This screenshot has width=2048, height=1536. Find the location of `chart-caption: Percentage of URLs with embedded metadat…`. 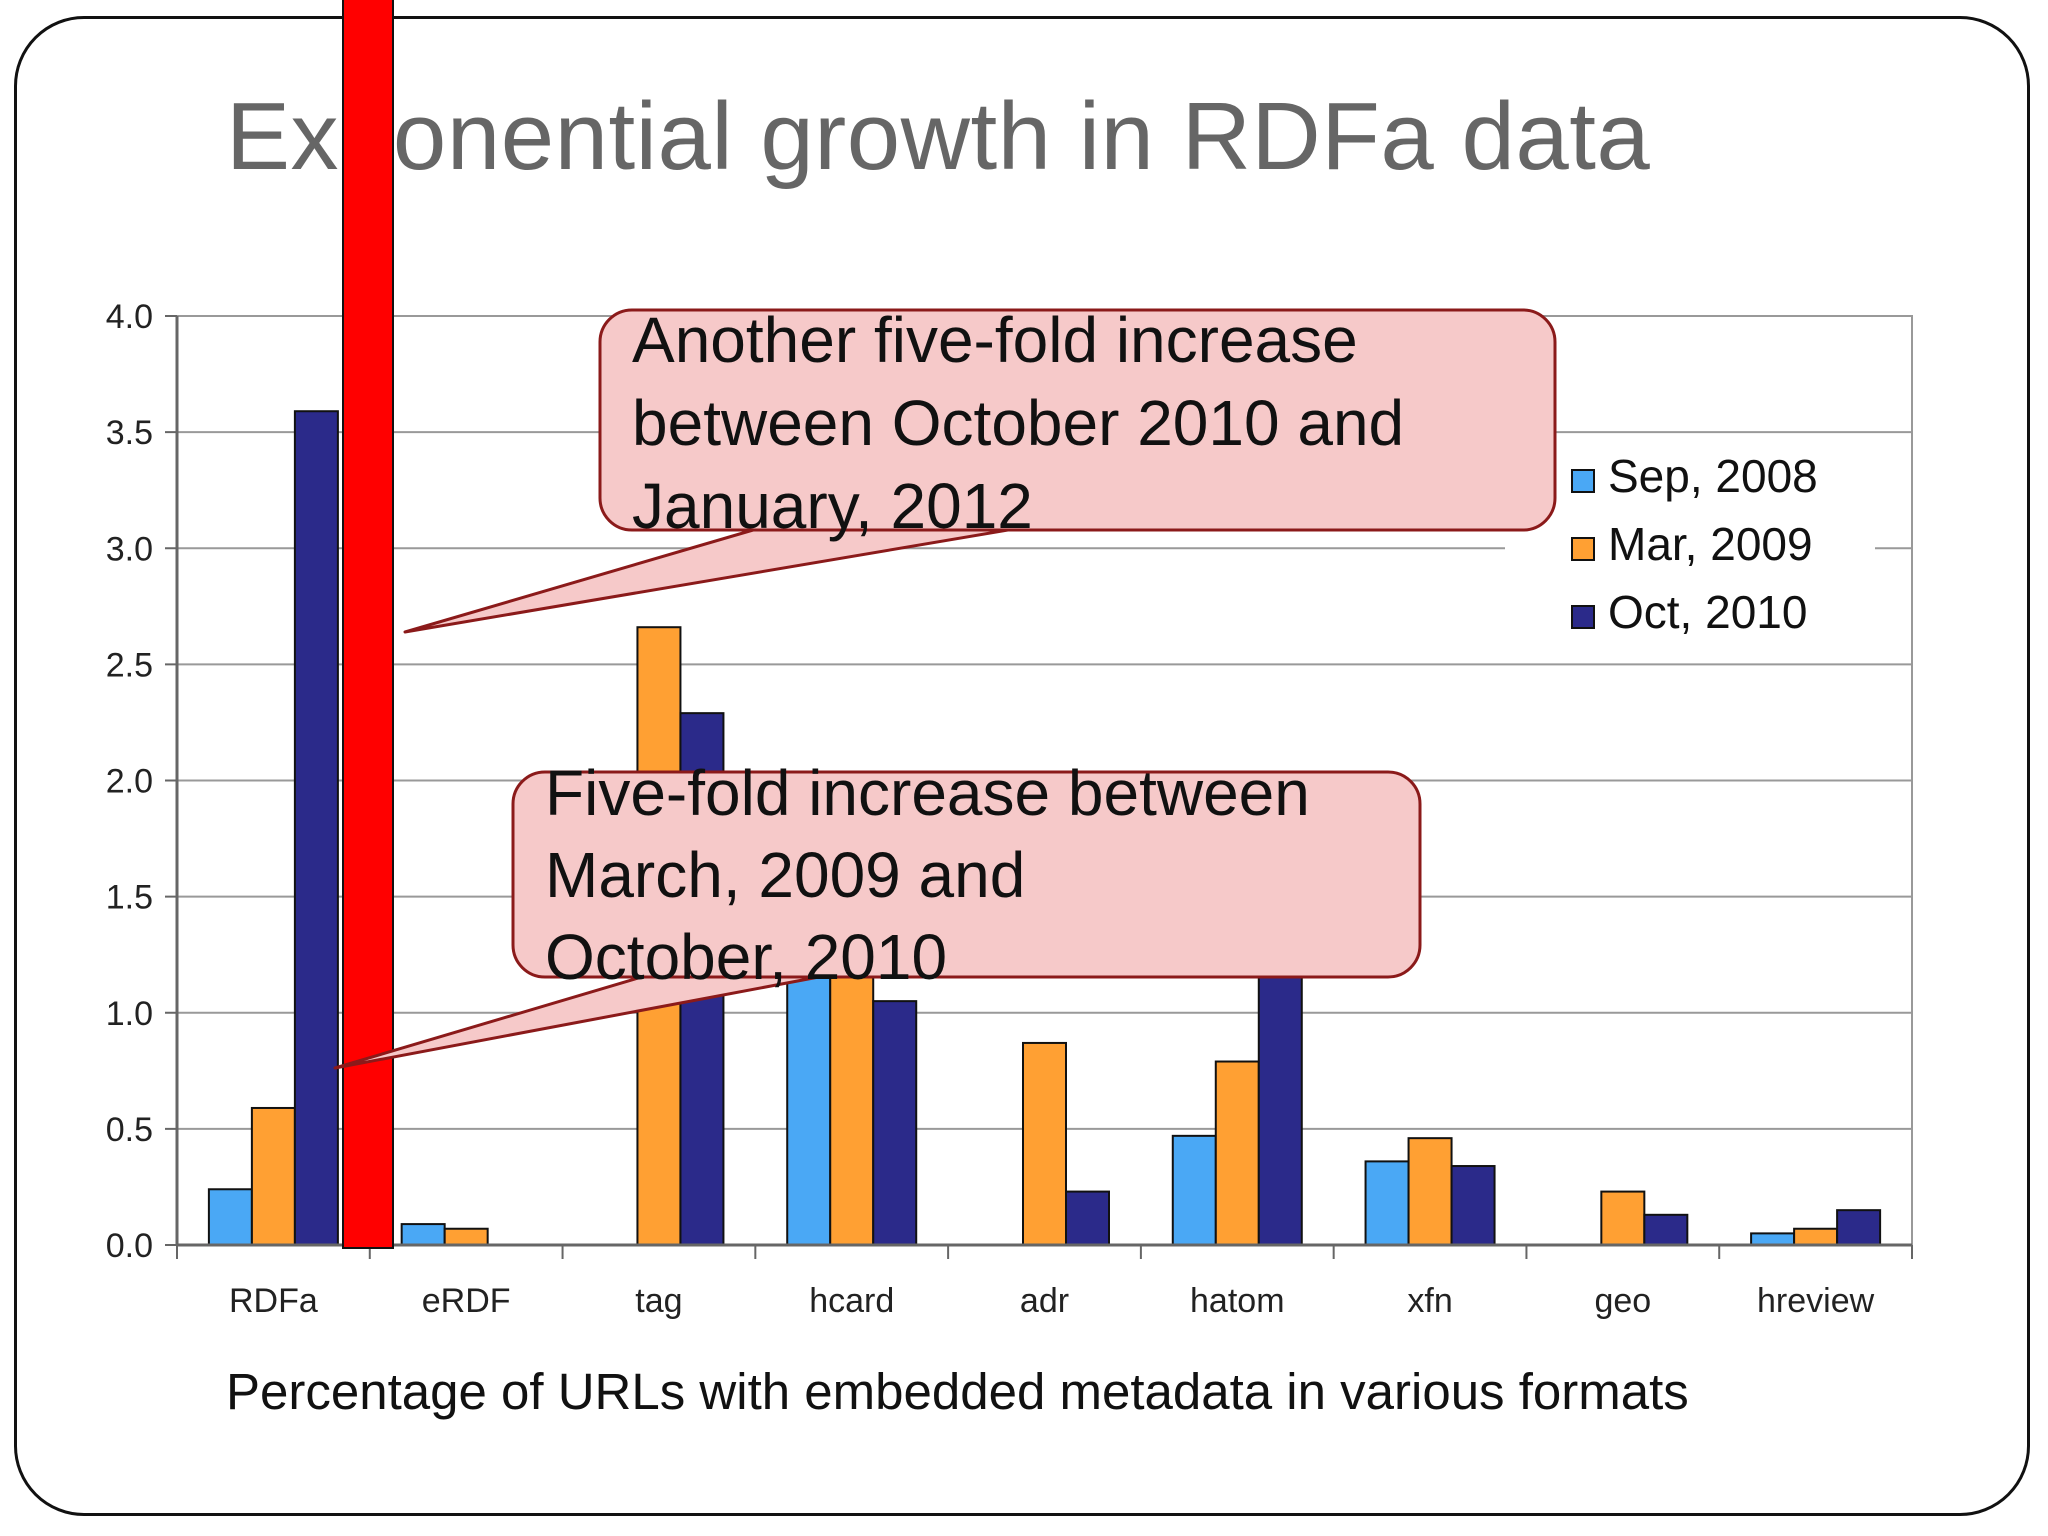

chart-caption: Percentage of URLs with embedded metadat… is located at coordinates (957, 1391).